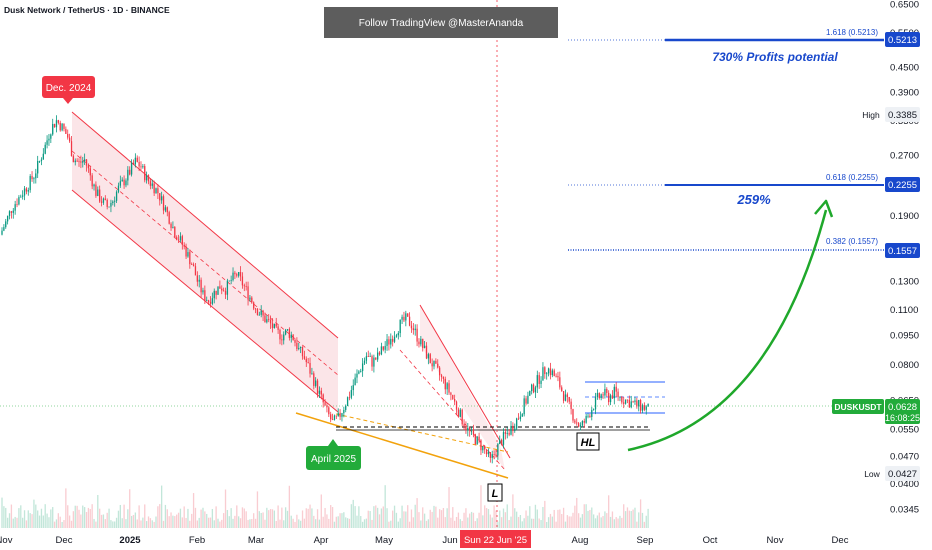 The image size is (932, 550). What do you see at coordinates (441, 22) in the screenshot?
I see `follow-banner: Follow TradingView @MasterAnanda` at bounding box center [441, 22].